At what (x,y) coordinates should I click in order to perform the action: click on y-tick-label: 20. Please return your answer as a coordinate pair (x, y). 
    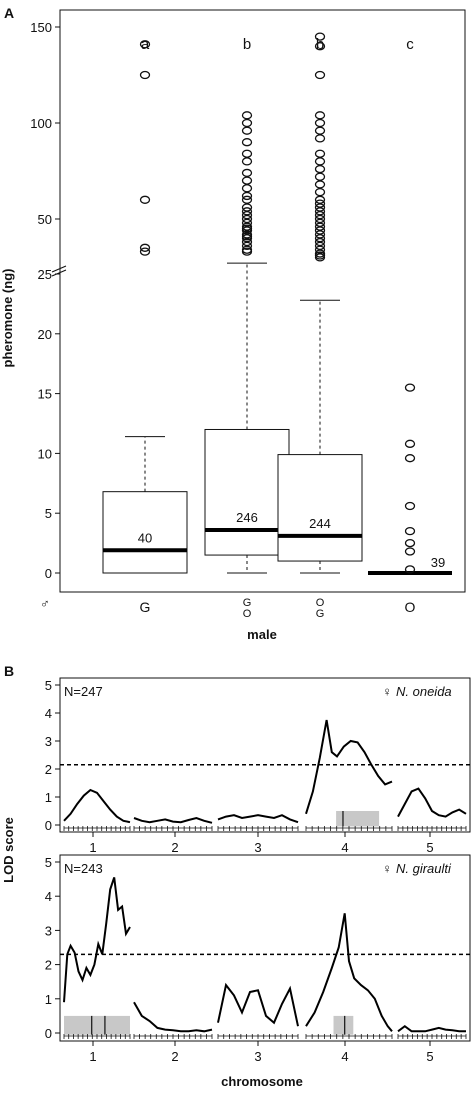
    Looking at the image, I should click on (45, 334).